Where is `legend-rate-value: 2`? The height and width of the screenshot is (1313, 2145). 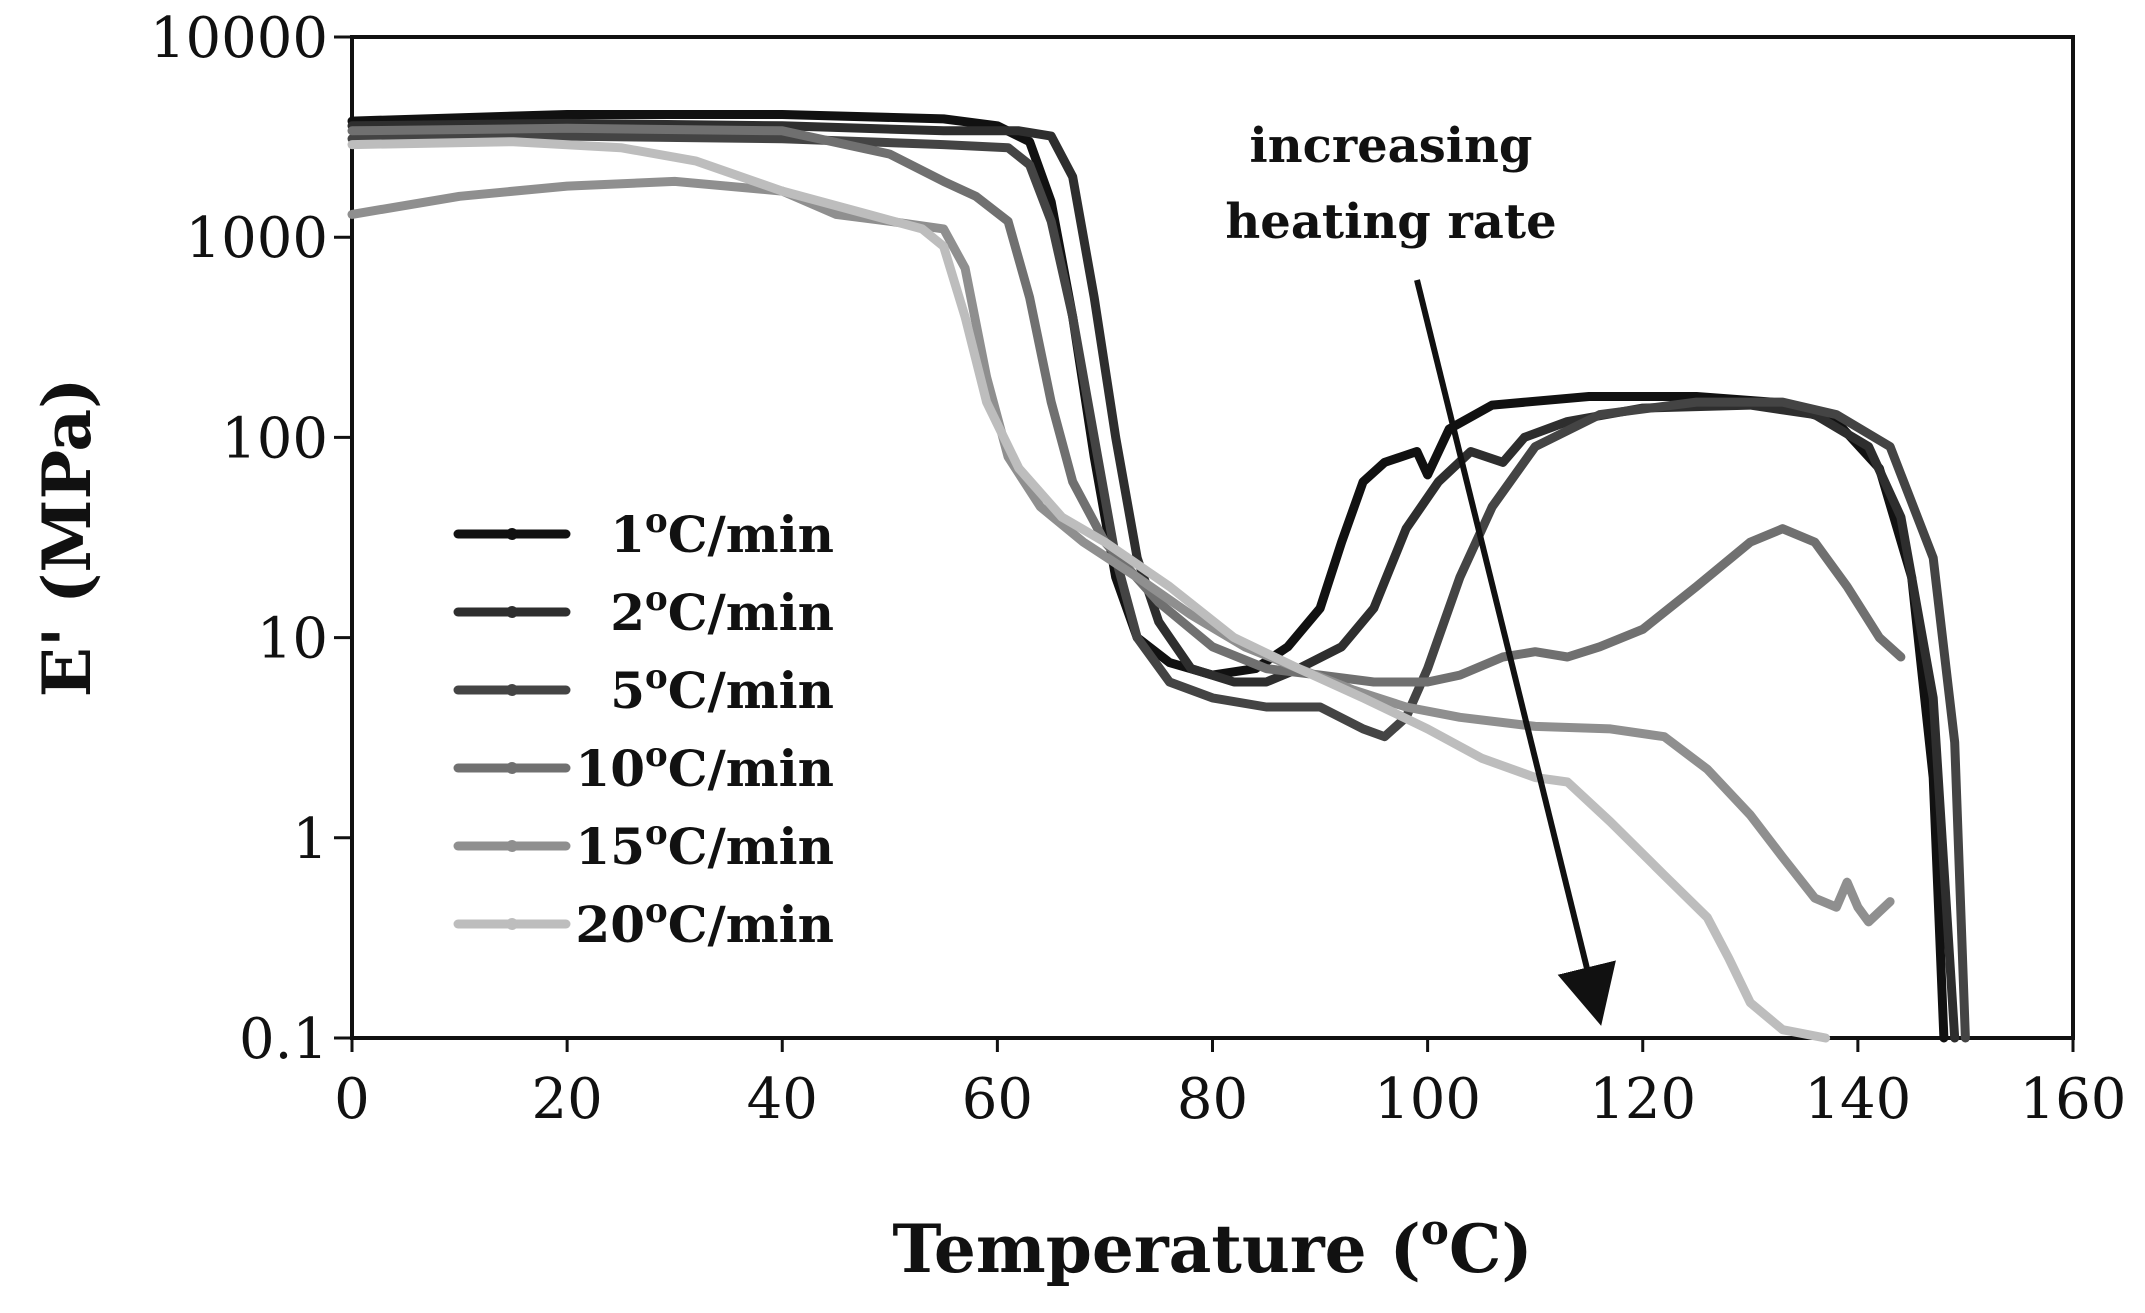
legend-rate-value: 2 is located at coordinates (627, 612).